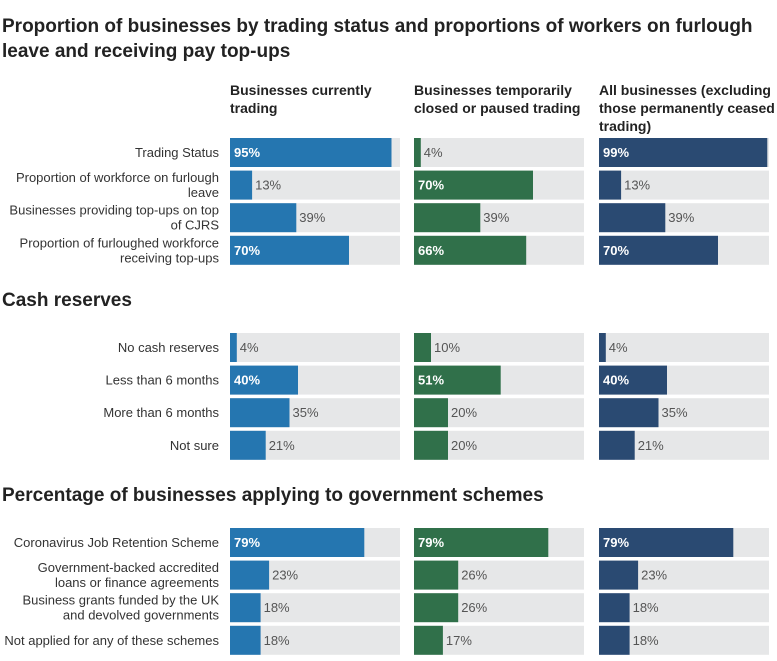 The width and height of the screenshot is (777, 661). I want to click on row-label: Proportion of workforce on furlough leave, so click(117, 185).